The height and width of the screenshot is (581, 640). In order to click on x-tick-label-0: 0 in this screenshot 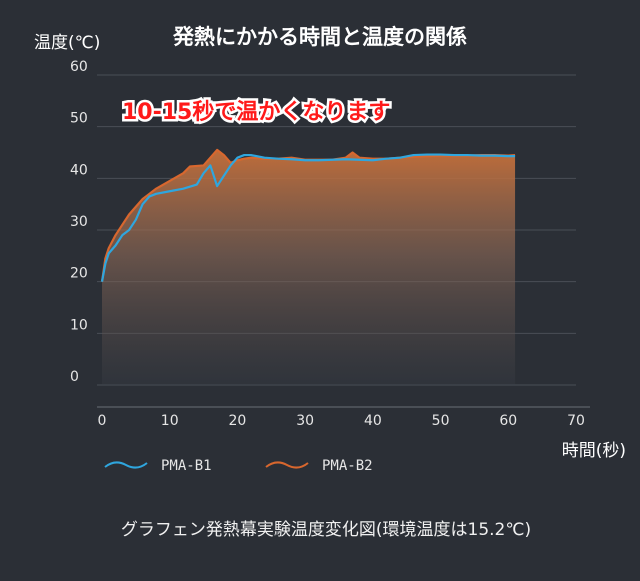, I will do `click(102, 421)`.